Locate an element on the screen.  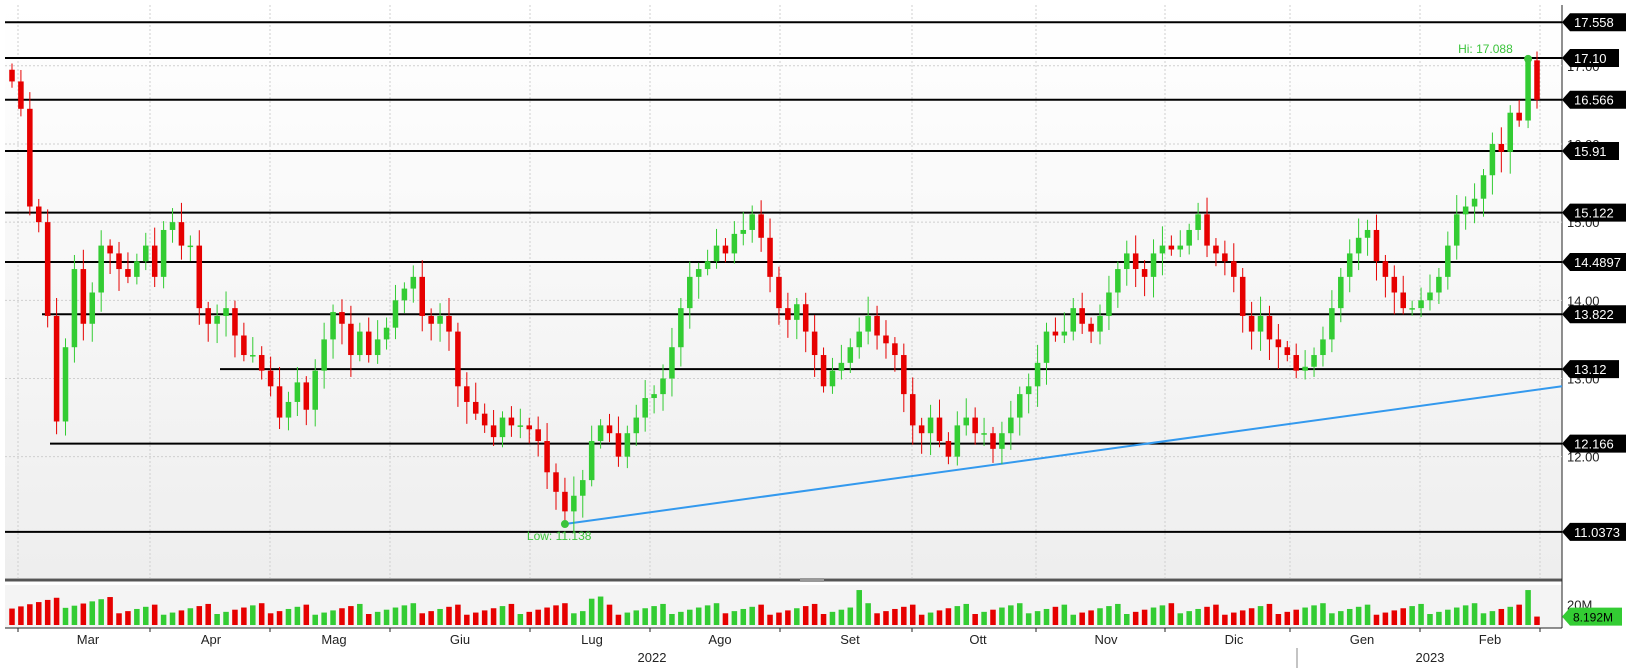
panel-splitter-handle is located at coordinates (812, 580).